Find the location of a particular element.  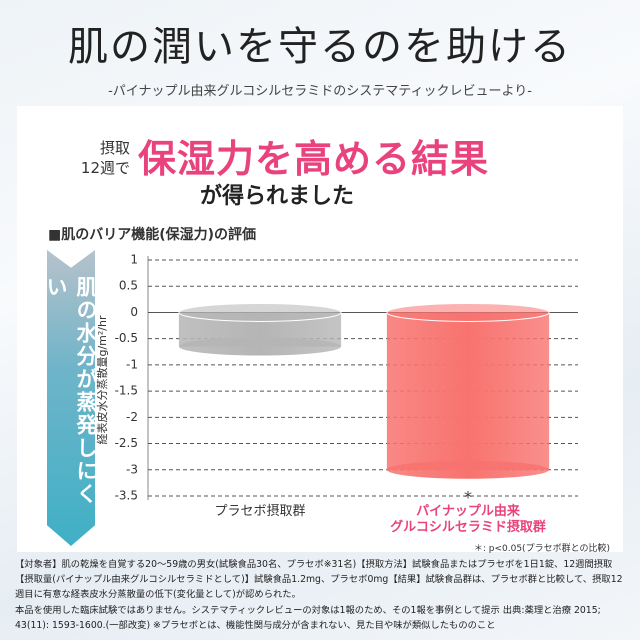

y-tick-label: -0.5 is located at coordinates (126, 338).